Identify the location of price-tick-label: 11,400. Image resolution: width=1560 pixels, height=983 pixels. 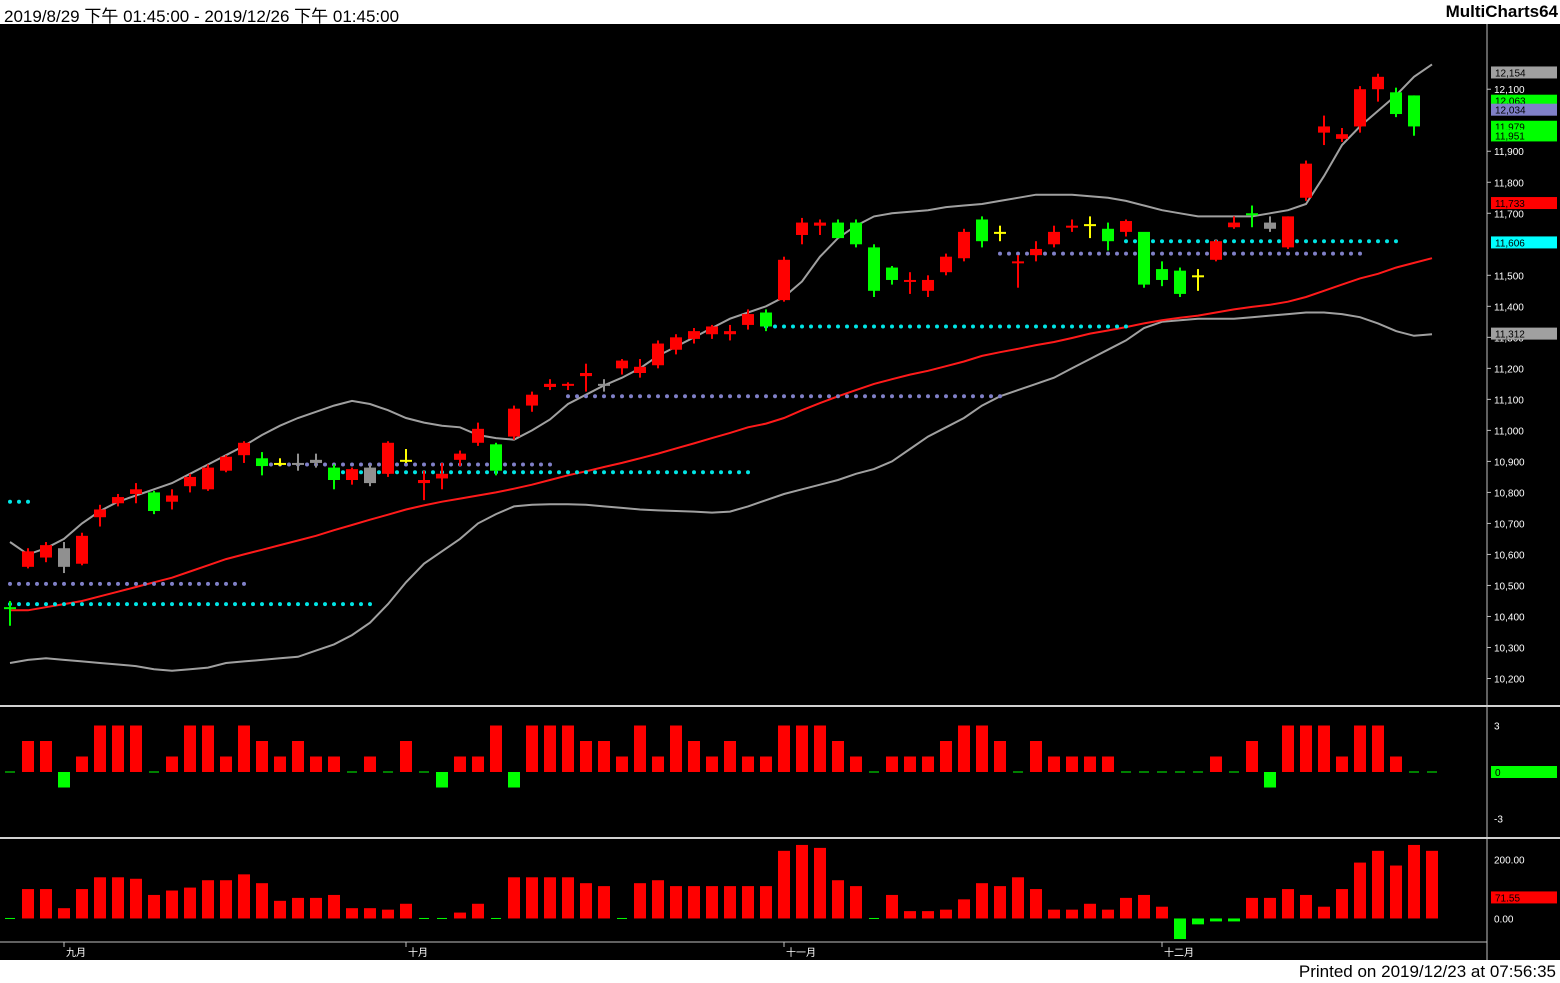
(1509, 307).